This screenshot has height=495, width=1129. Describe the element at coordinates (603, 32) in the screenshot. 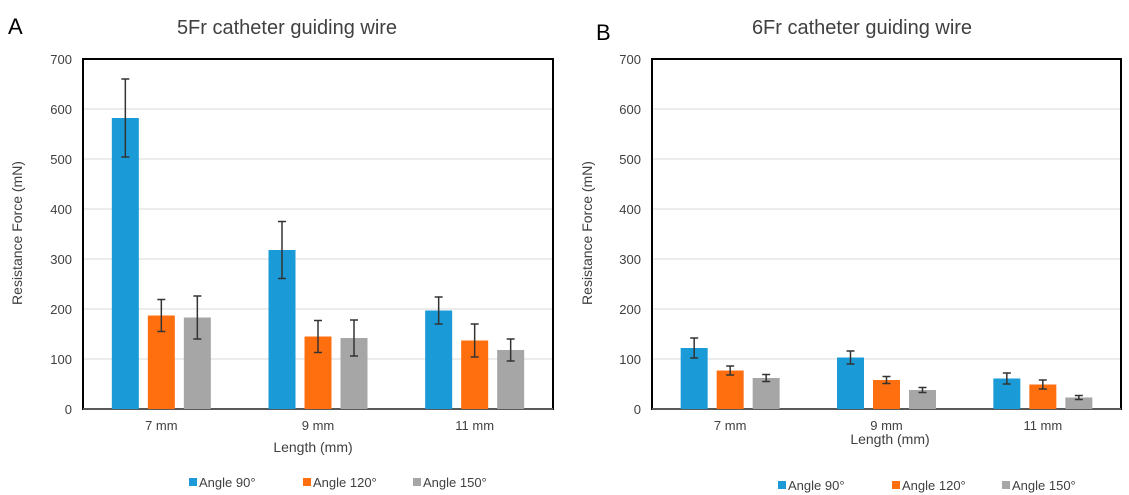

I see `panel-letter: B` at that location.